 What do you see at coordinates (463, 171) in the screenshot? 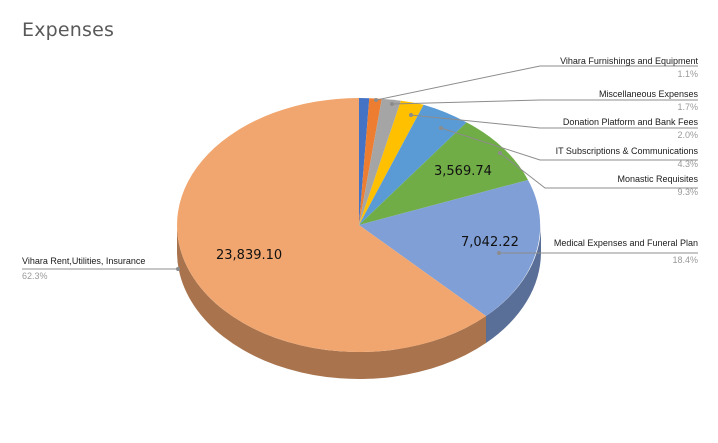
I see `data-label-monastic: 3,569.74` at bounding box center [463, 171].